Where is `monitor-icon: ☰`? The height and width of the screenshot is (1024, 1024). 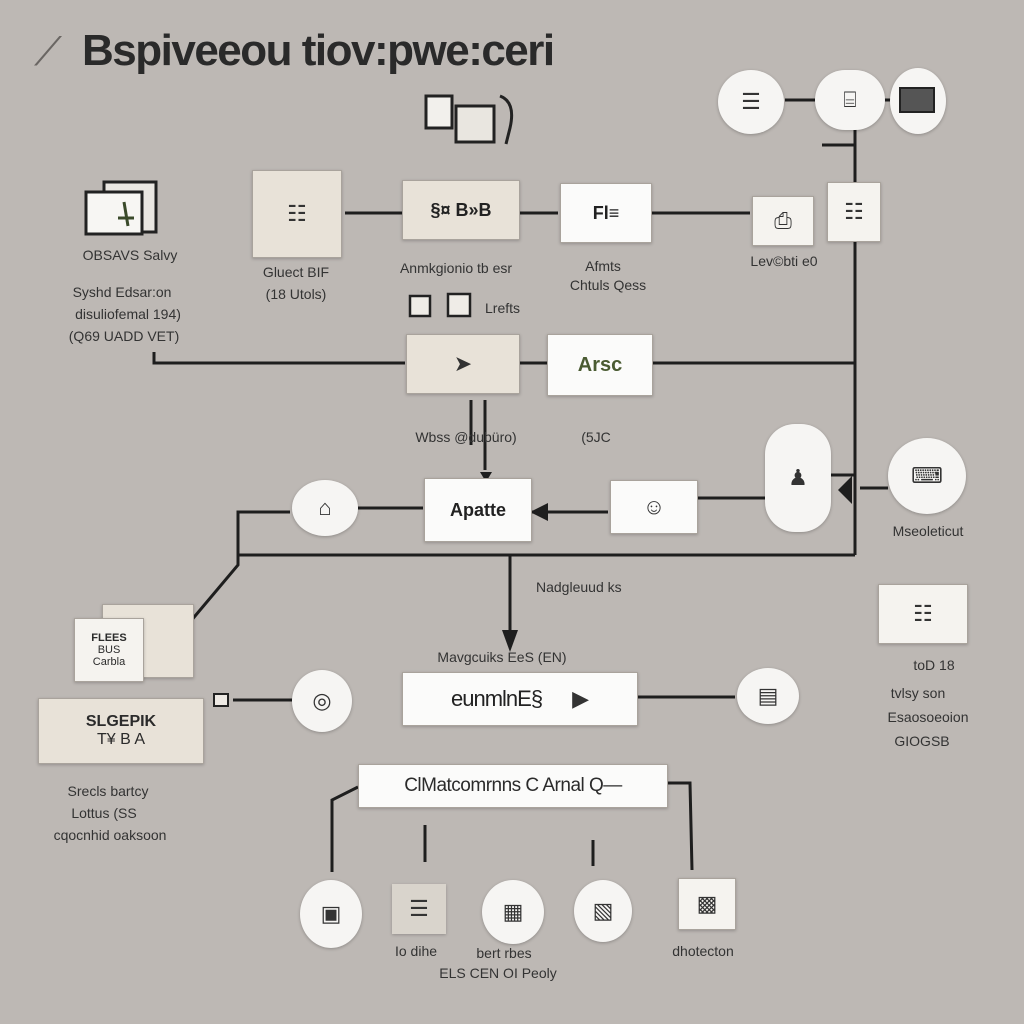 monitor-icon: ☰ is located at coordinates (751, 101).